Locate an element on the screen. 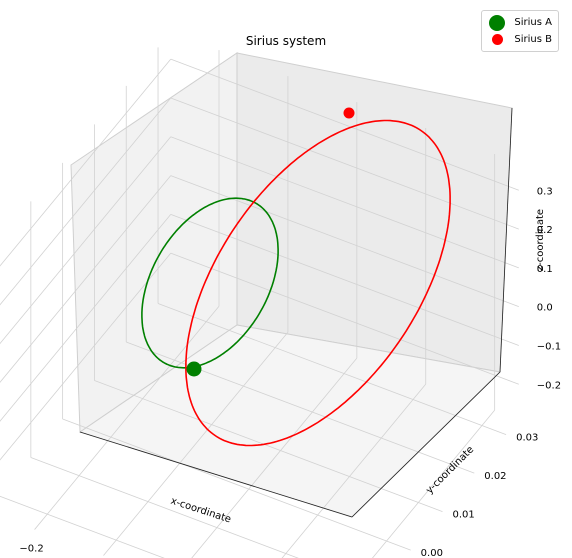 This screenshot has width=572, height=558. marker-sirius-a is located at coordinates (194, 369).